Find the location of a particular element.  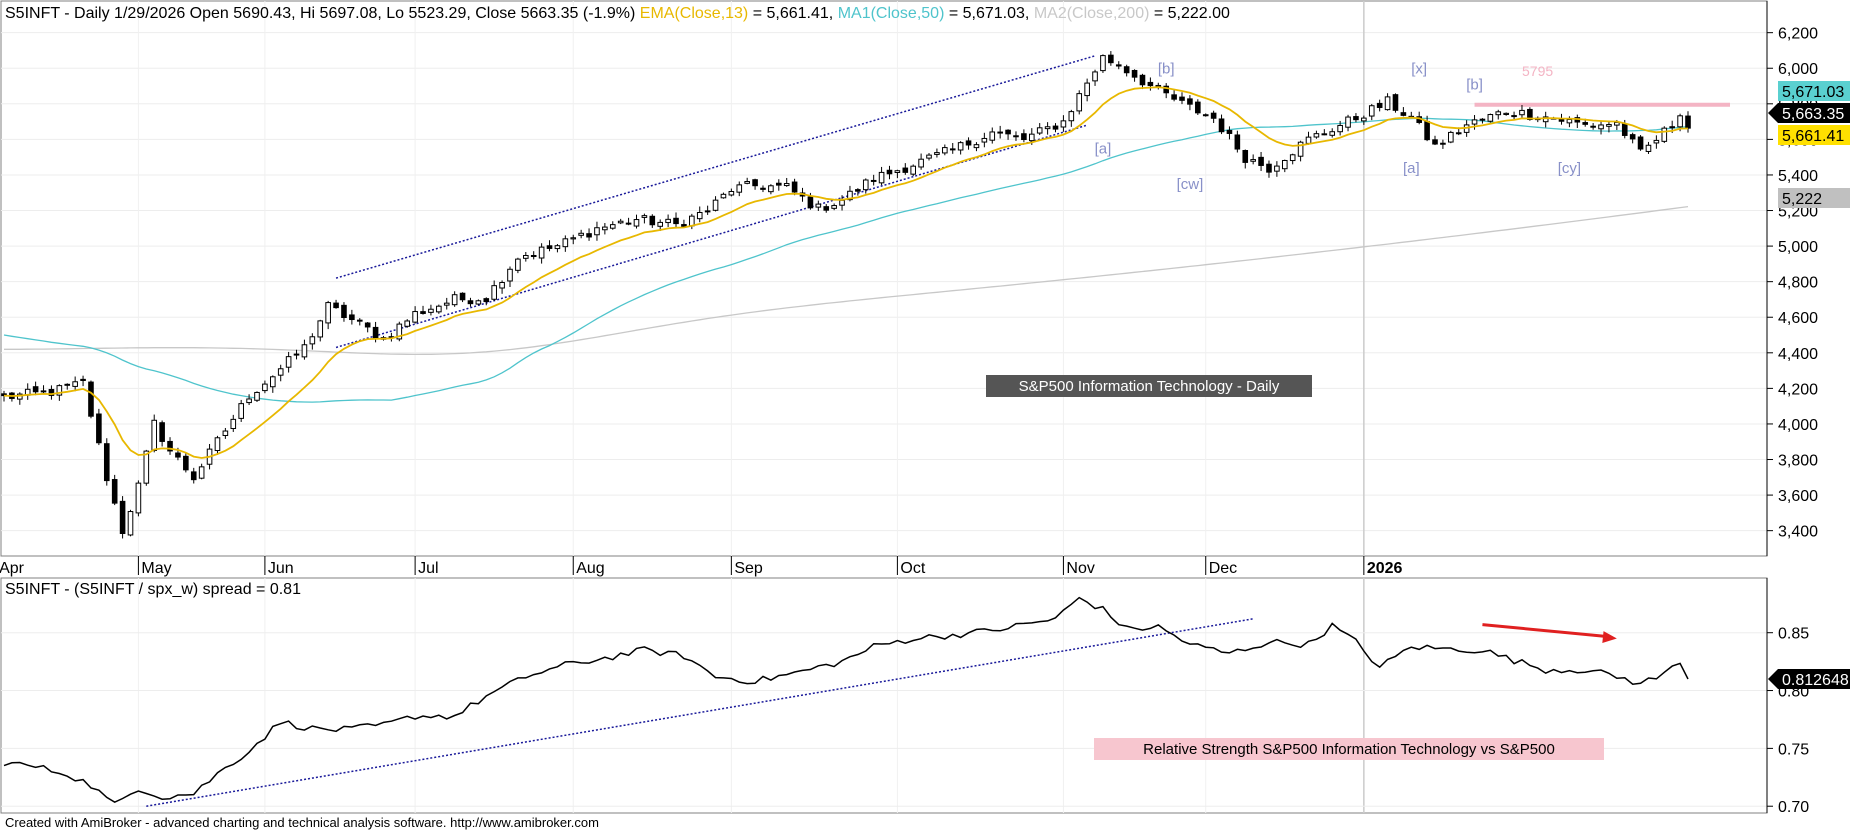

rs-tag: 0.812648 is located at coordinates (1809, 678).